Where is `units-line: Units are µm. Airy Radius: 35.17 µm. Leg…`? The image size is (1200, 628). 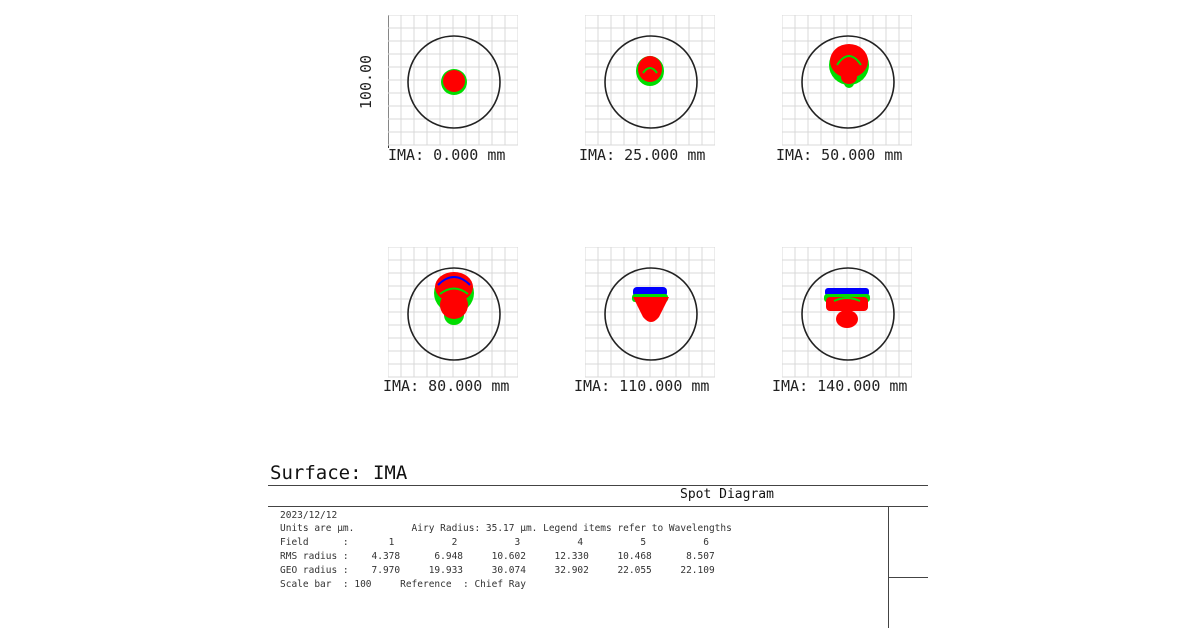
units-line: Units are µm. Airy Radius: 35.17 µm. Leg… is located at coordinates (506, 528).